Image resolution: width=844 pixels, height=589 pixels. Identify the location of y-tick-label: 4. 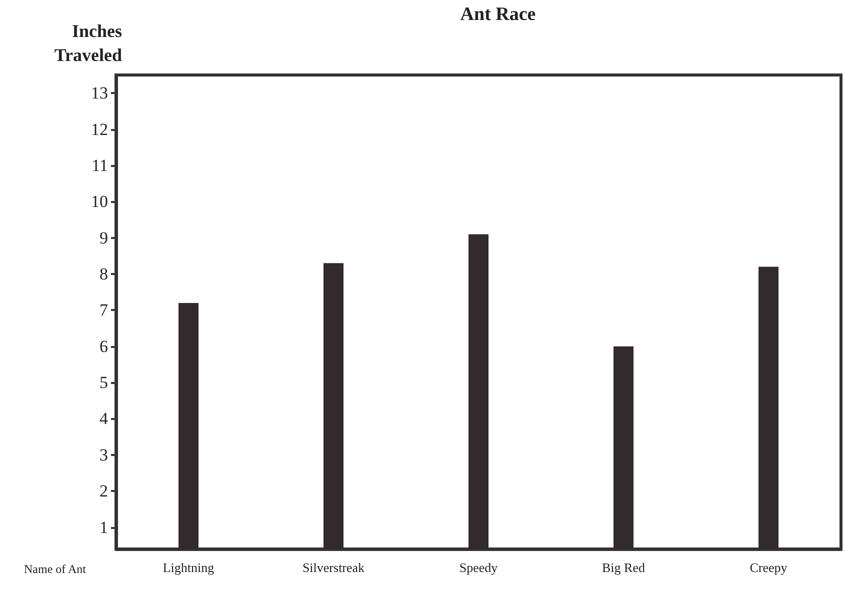
(104, 418).